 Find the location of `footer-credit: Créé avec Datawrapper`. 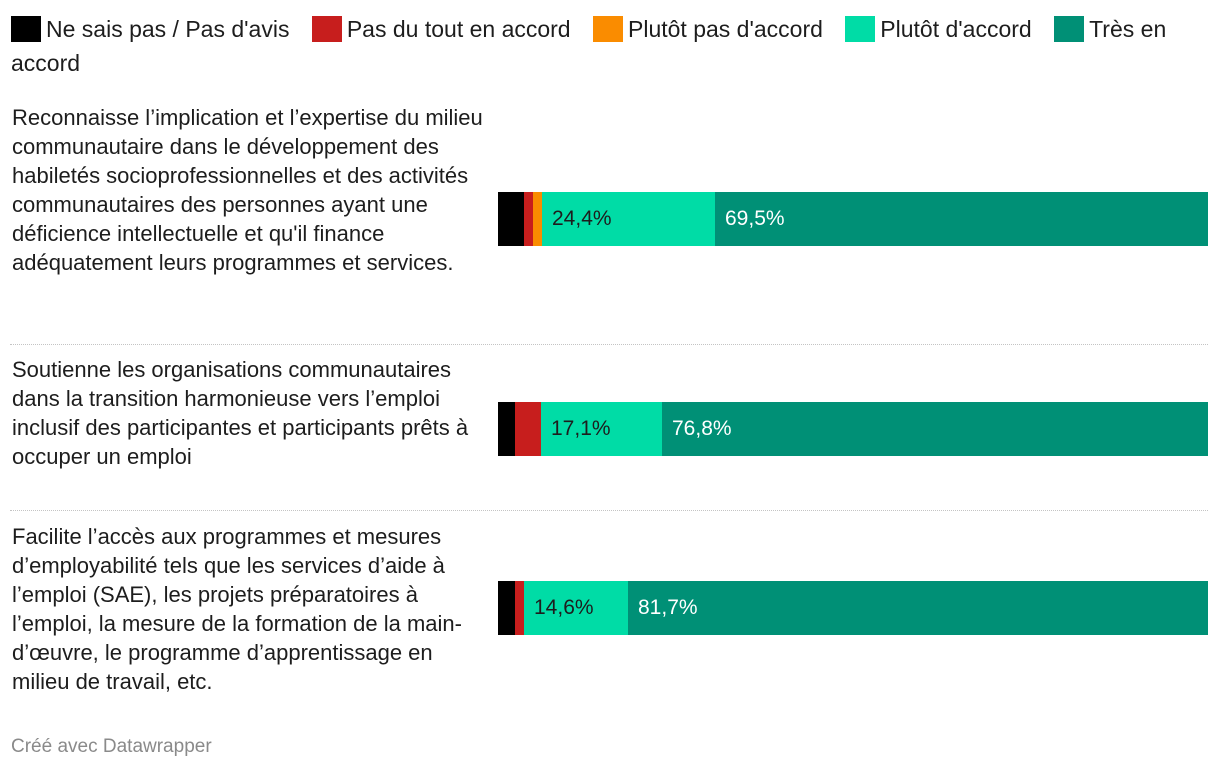

footer-credit: Créé avec Datawrapper is located at coordinates (111, 746).